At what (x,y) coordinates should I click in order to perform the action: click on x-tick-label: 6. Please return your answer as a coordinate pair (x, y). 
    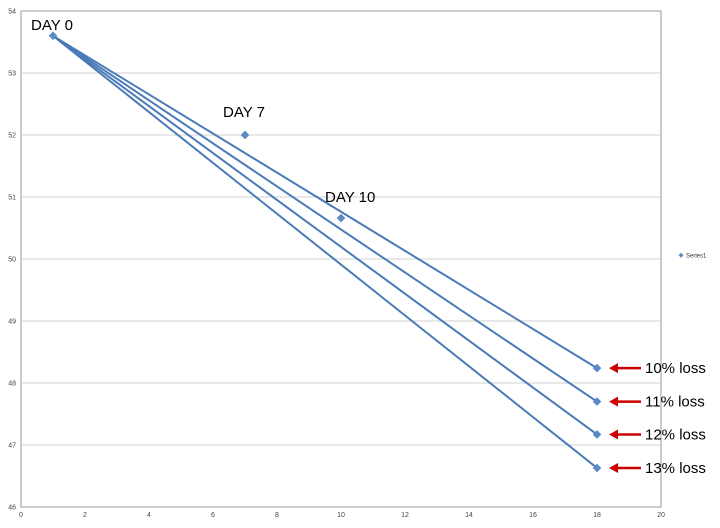
    Looking at the image, I should click on (213, 515).